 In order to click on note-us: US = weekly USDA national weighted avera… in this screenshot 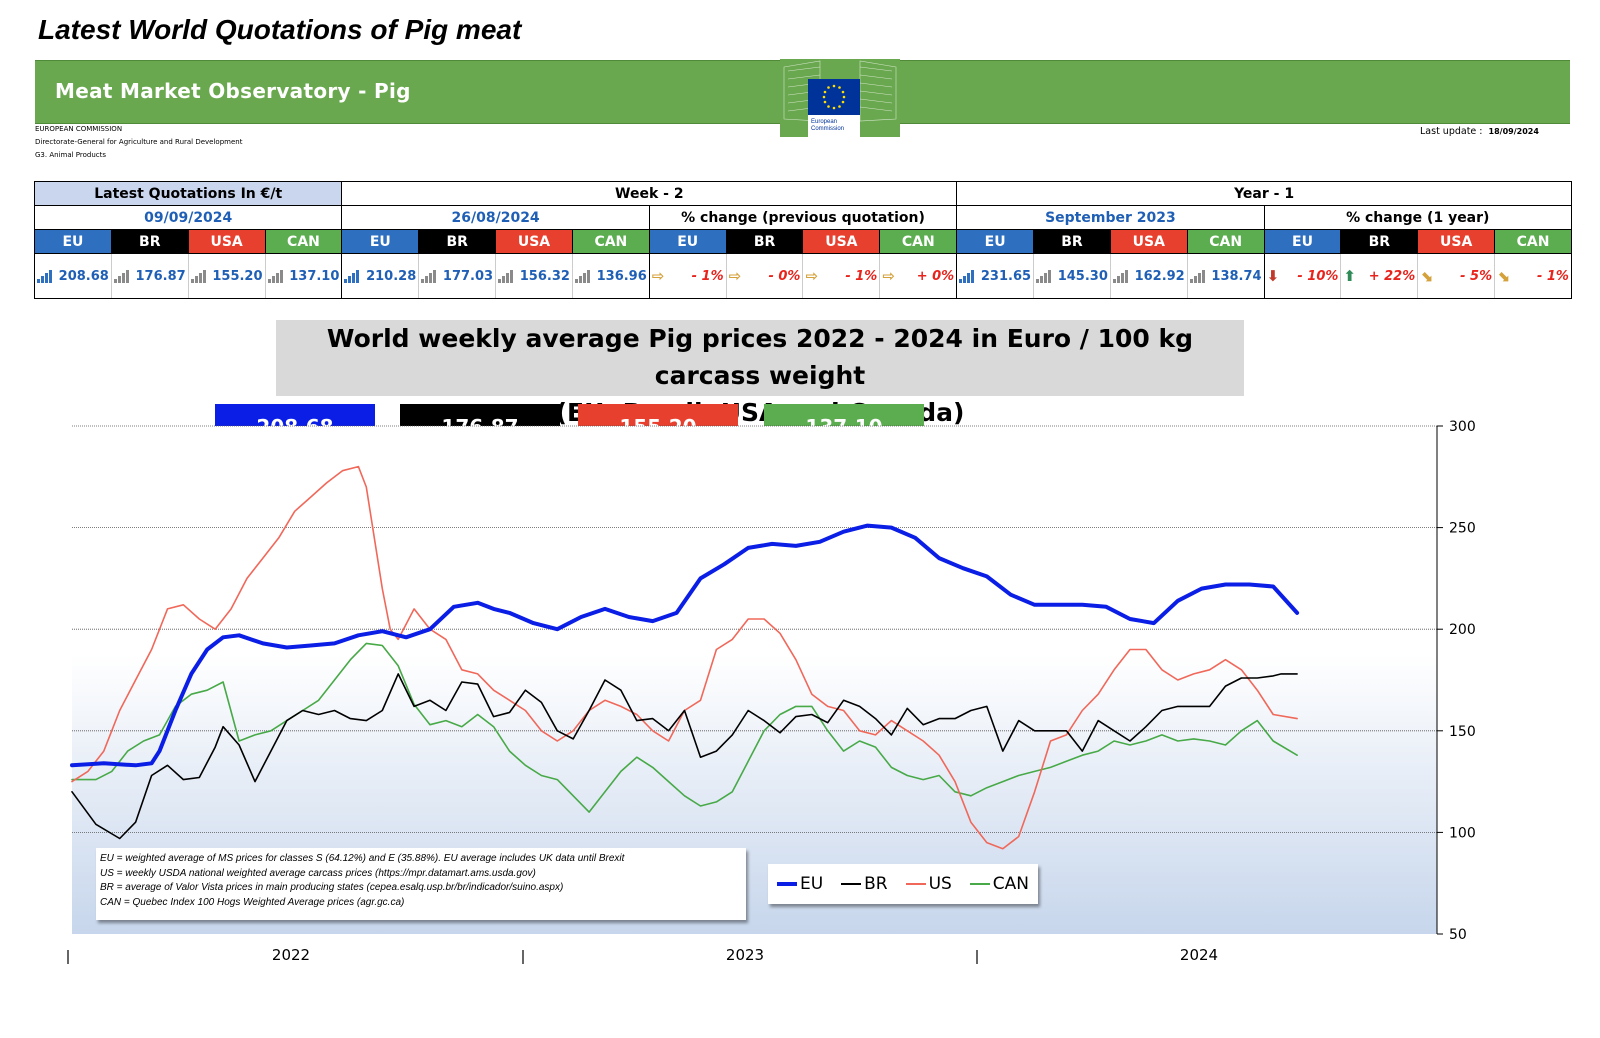, I will do `click(318, 873)`.